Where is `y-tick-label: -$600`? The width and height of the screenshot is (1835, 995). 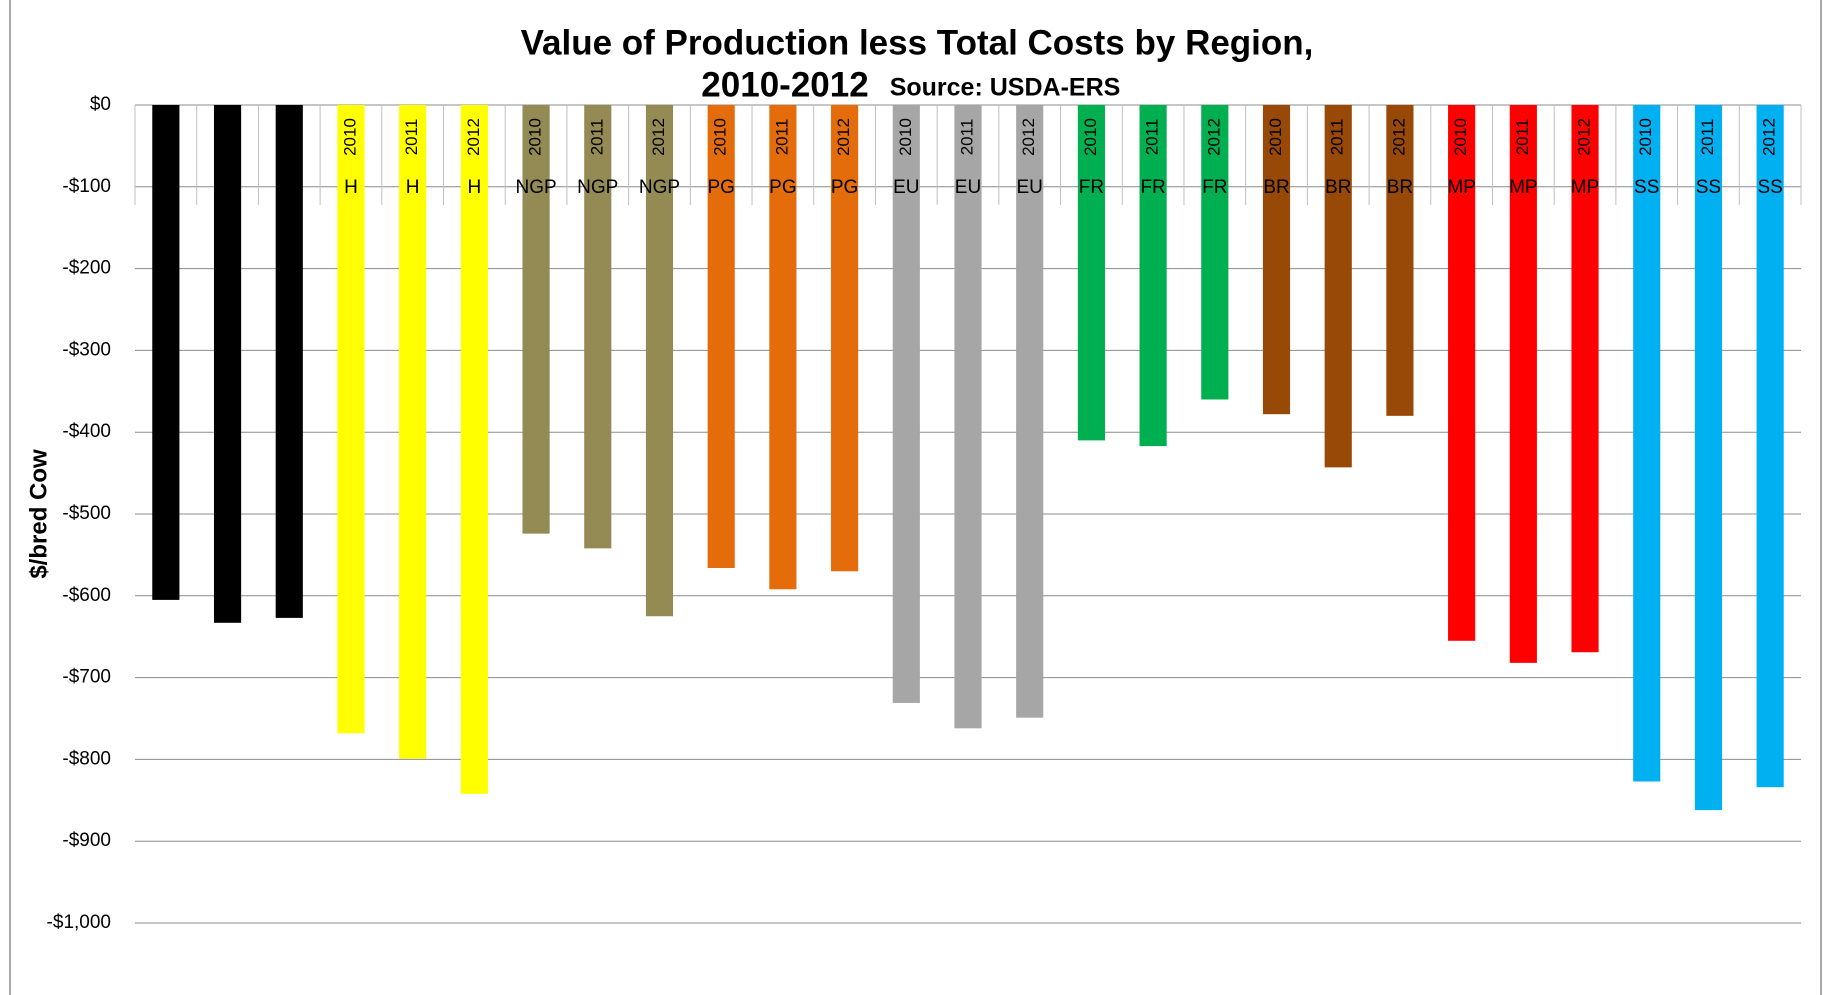 y-tick-label: -$600 is located at coordinates (86, 595).